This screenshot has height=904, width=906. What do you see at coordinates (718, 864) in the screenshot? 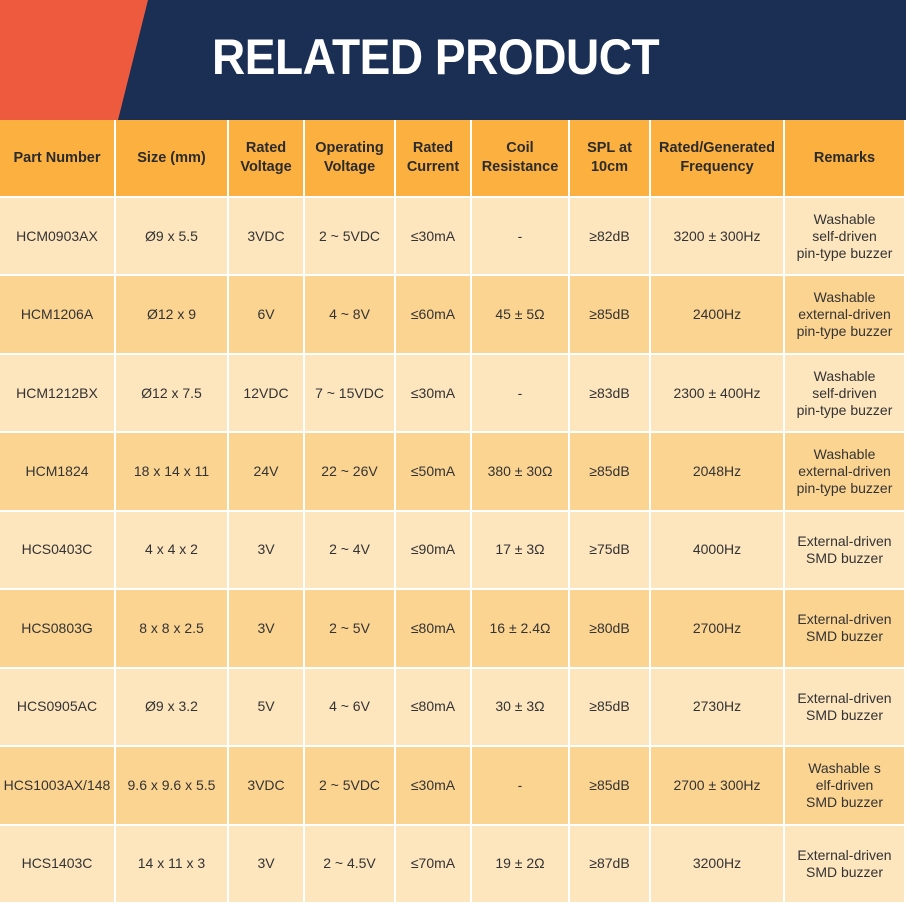
I see `table-cell: 3200Hz` at bounding box center [718, 864].